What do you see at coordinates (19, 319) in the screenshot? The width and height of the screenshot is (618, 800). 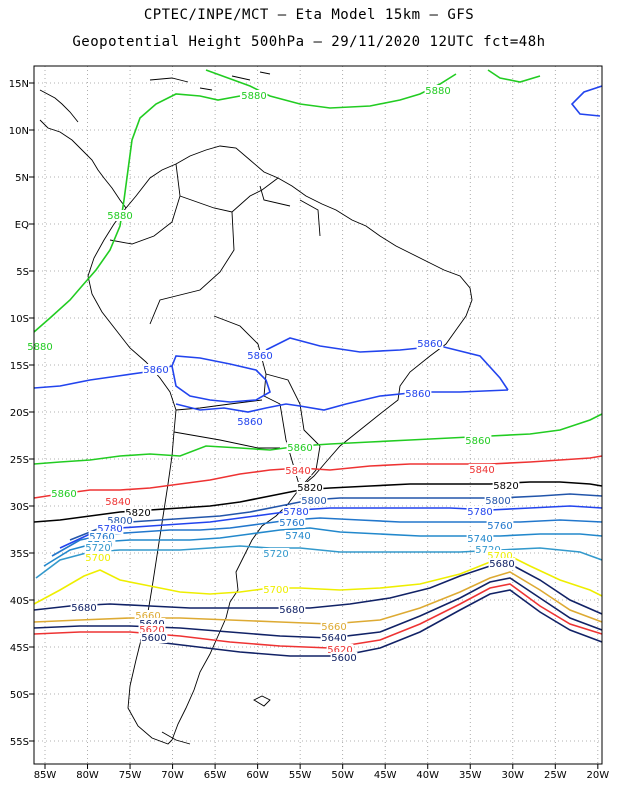 I see `lat-tick-label: 10S` at bounding box center [19, 319].